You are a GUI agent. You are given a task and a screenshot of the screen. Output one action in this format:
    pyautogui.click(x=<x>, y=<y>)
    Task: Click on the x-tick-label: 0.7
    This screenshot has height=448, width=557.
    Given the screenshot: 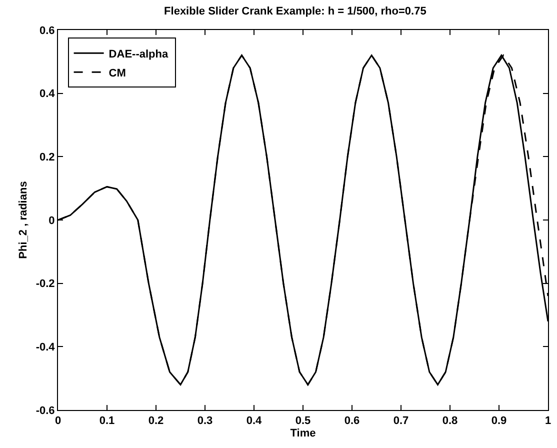 What is the action you would take?
    pyautogui.click(x=401, y=421)
    